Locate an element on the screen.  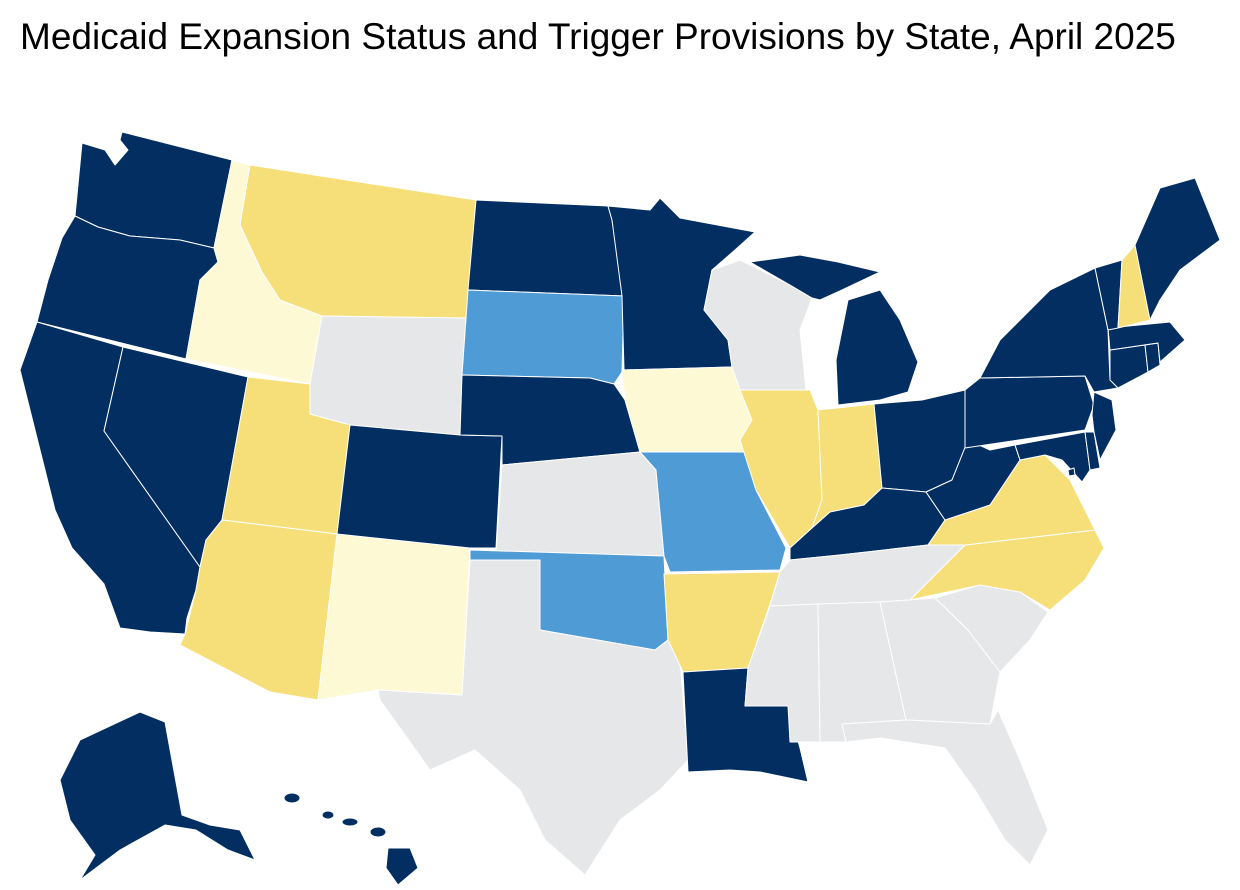
state-delaware is located at coordinates (1092, 451).